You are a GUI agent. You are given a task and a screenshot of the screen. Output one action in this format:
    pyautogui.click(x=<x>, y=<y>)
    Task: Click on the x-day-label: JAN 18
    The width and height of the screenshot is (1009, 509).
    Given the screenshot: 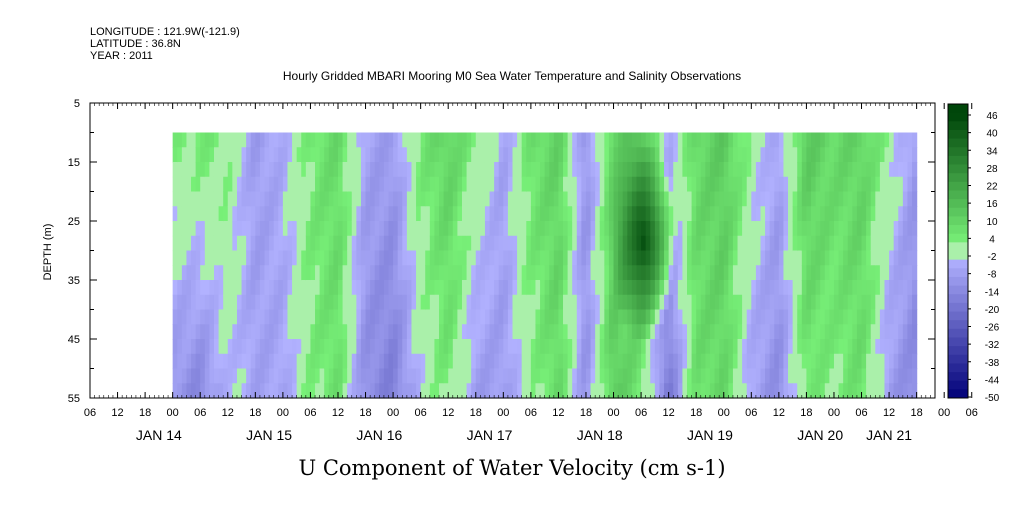 What is the action you would take?
    pyautogui.click(x=600, y=435)
    